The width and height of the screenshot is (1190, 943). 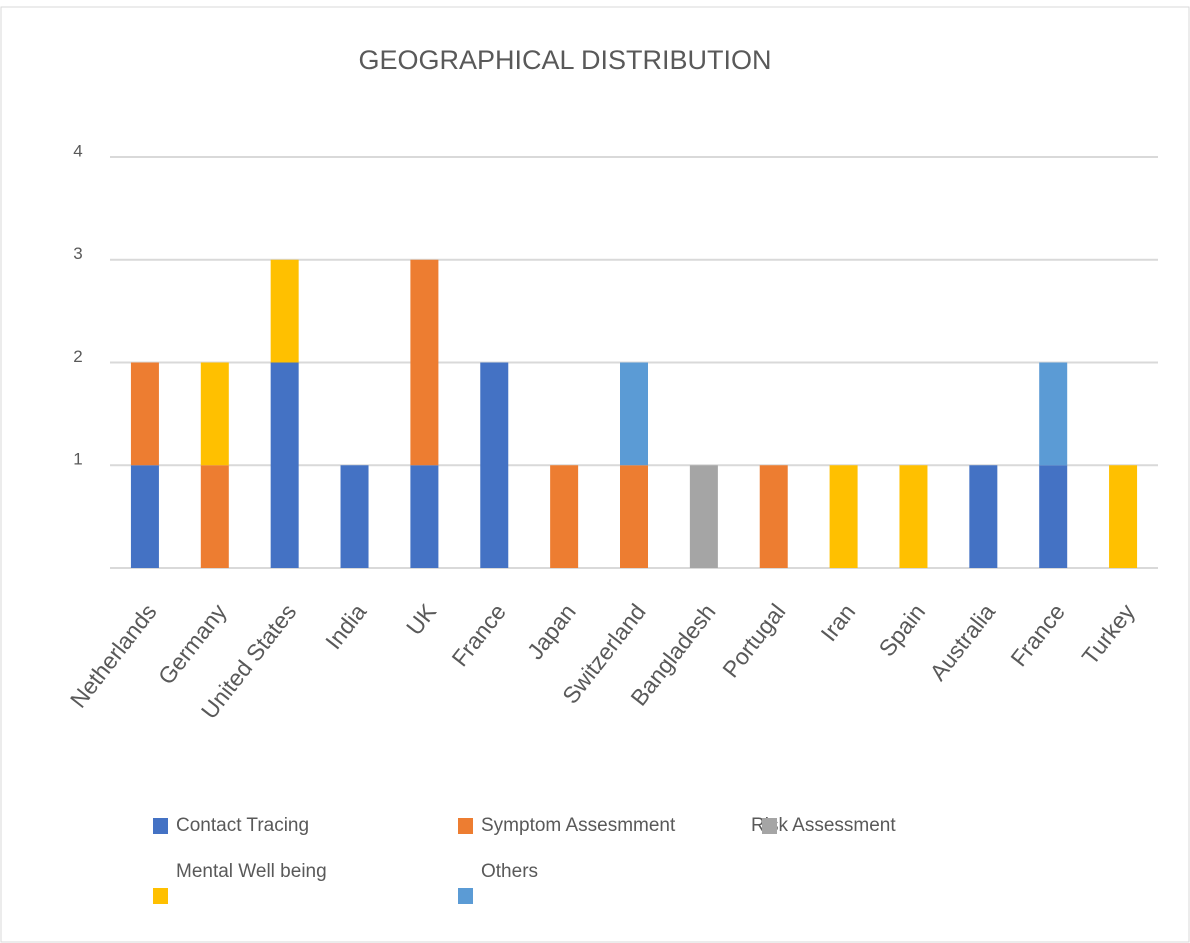 I want to click on legend-label: Contact Tracing, so click(x=242, y=825).